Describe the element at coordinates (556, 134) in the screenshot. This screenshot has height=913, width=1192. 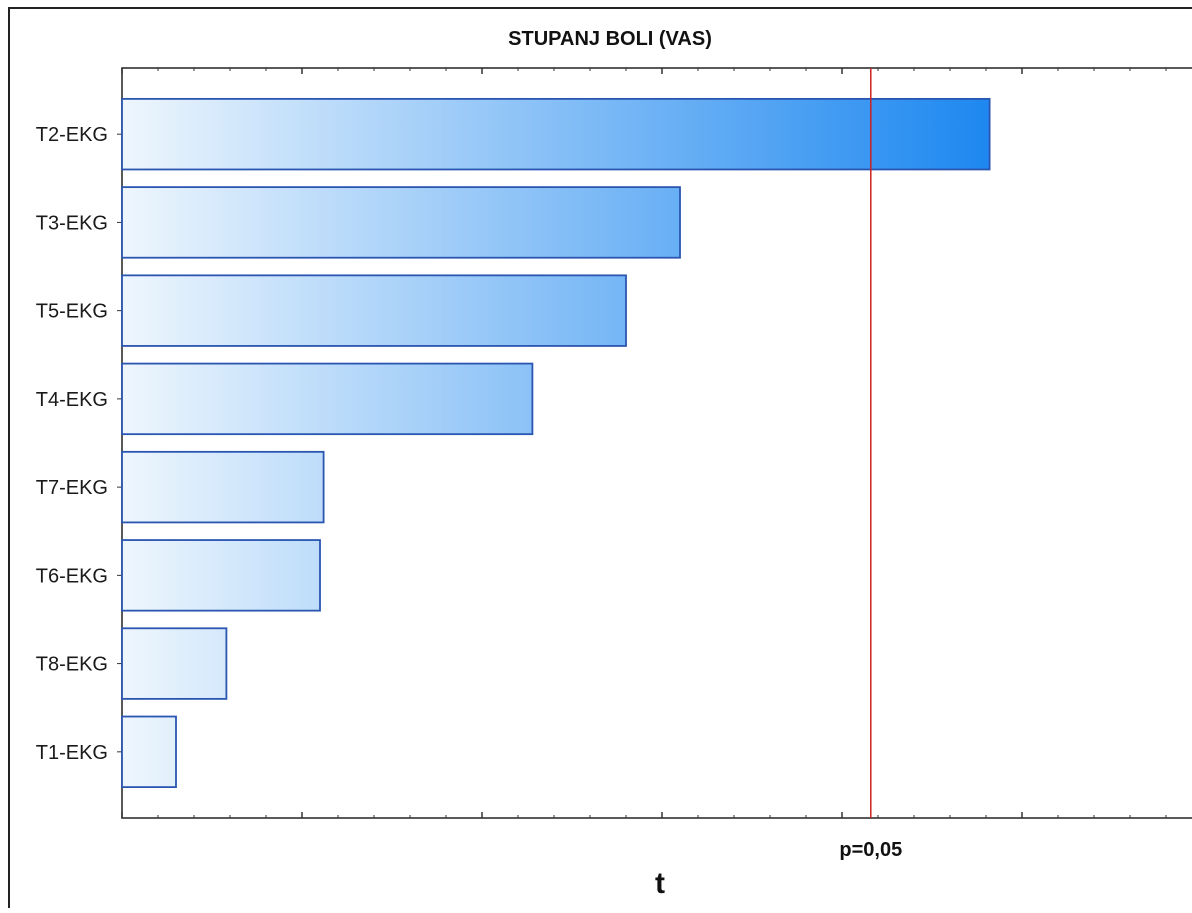
I see `bar-t2-ekg` at that location.